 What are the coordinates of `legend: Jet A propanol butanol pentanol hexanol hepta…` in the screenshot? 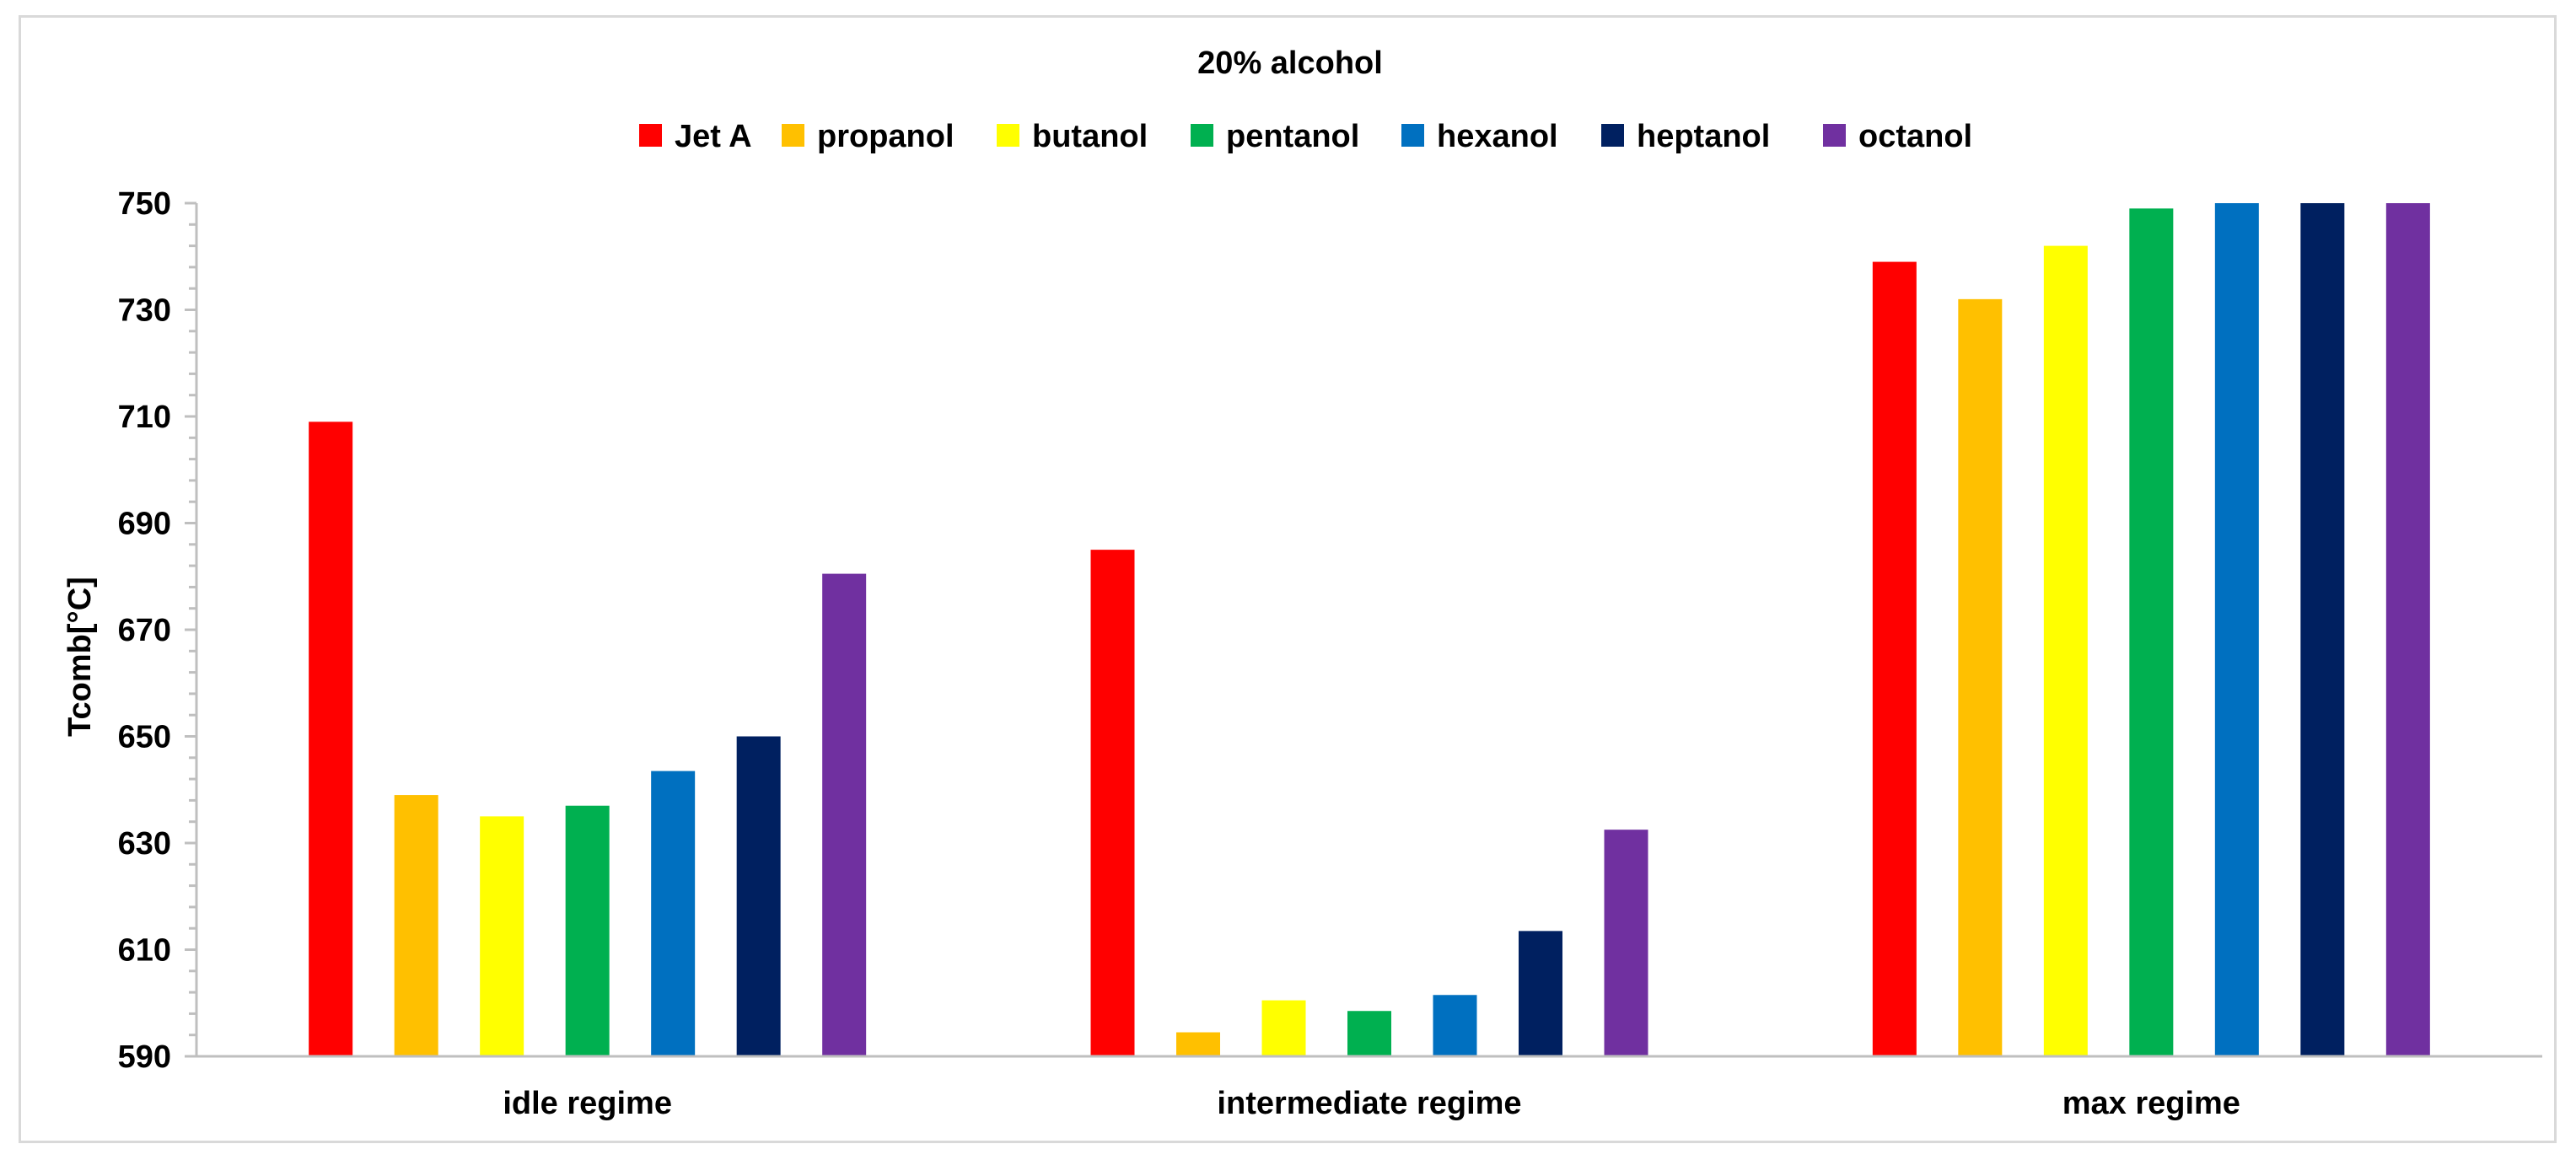 It's located at (1305, 136).